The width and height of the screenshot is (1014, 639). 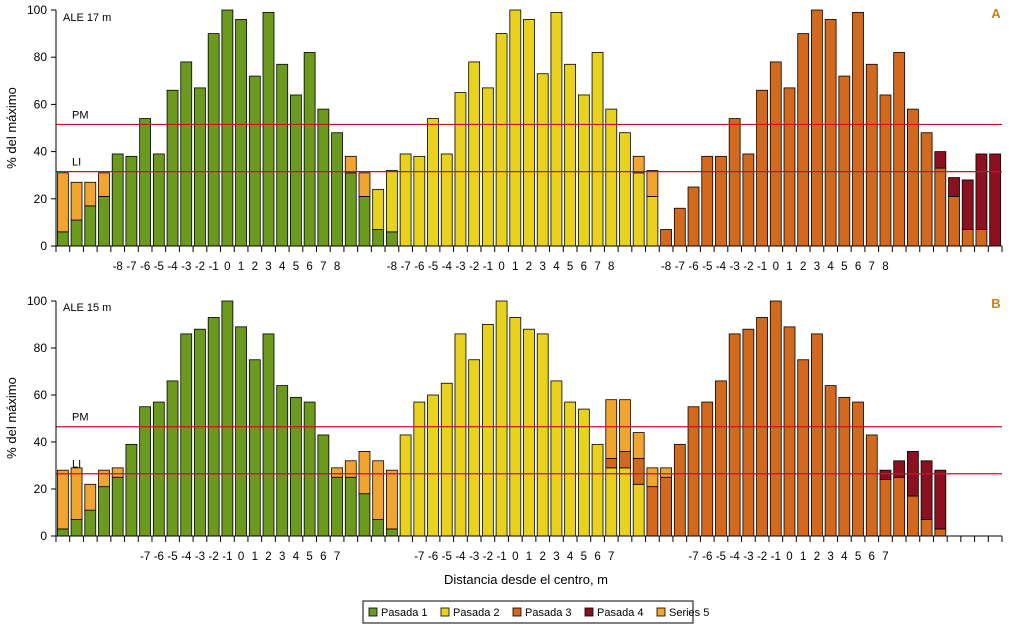 I want to click on y-tick-label: 100, so click(x=37, y=10).